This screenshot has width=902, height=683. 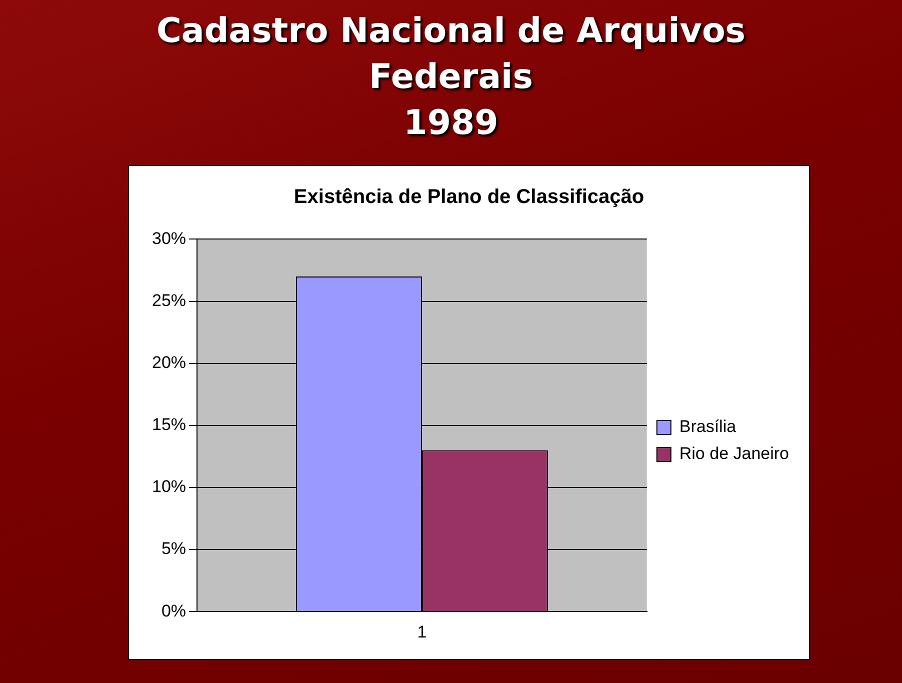 I want to click on y-tick-label: 10%, so click(x=169, y=486).